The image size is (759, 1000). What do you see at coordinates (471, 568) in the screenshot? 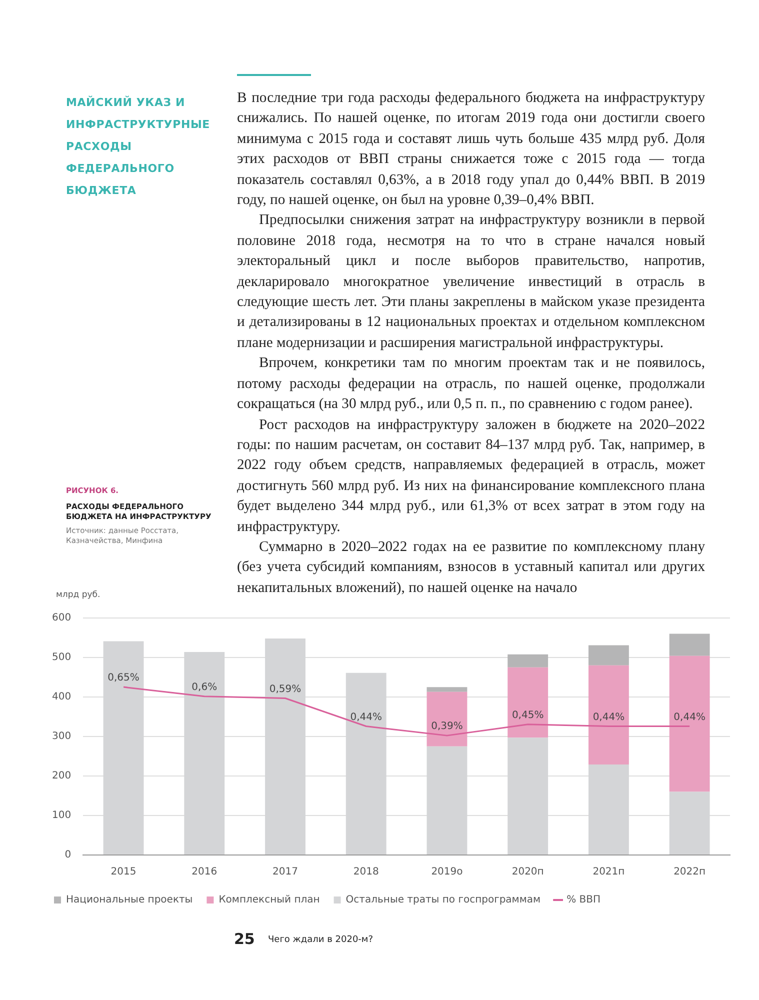
I see `text: Суммарно в 2020–2022 годах на ее развитие по комплексному плану (без учета субсидий компаниям, взносов в уставный капитал или других некапитальных вложений), по нашей оценке на начало` at bounding box center [471, 568].